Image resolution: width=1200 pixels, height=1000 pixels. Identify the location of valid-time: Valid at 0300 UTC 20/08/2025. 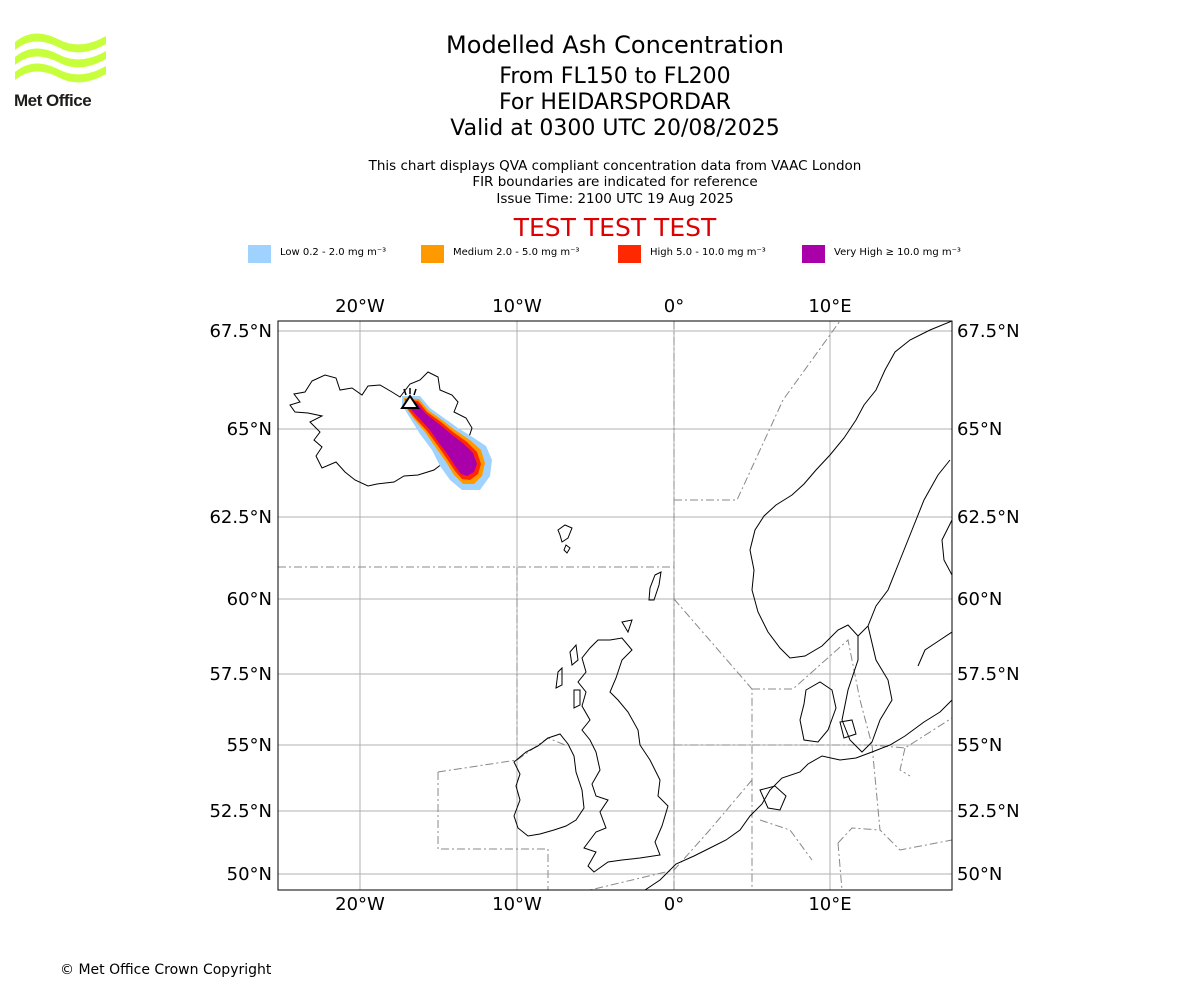
(615, 128).